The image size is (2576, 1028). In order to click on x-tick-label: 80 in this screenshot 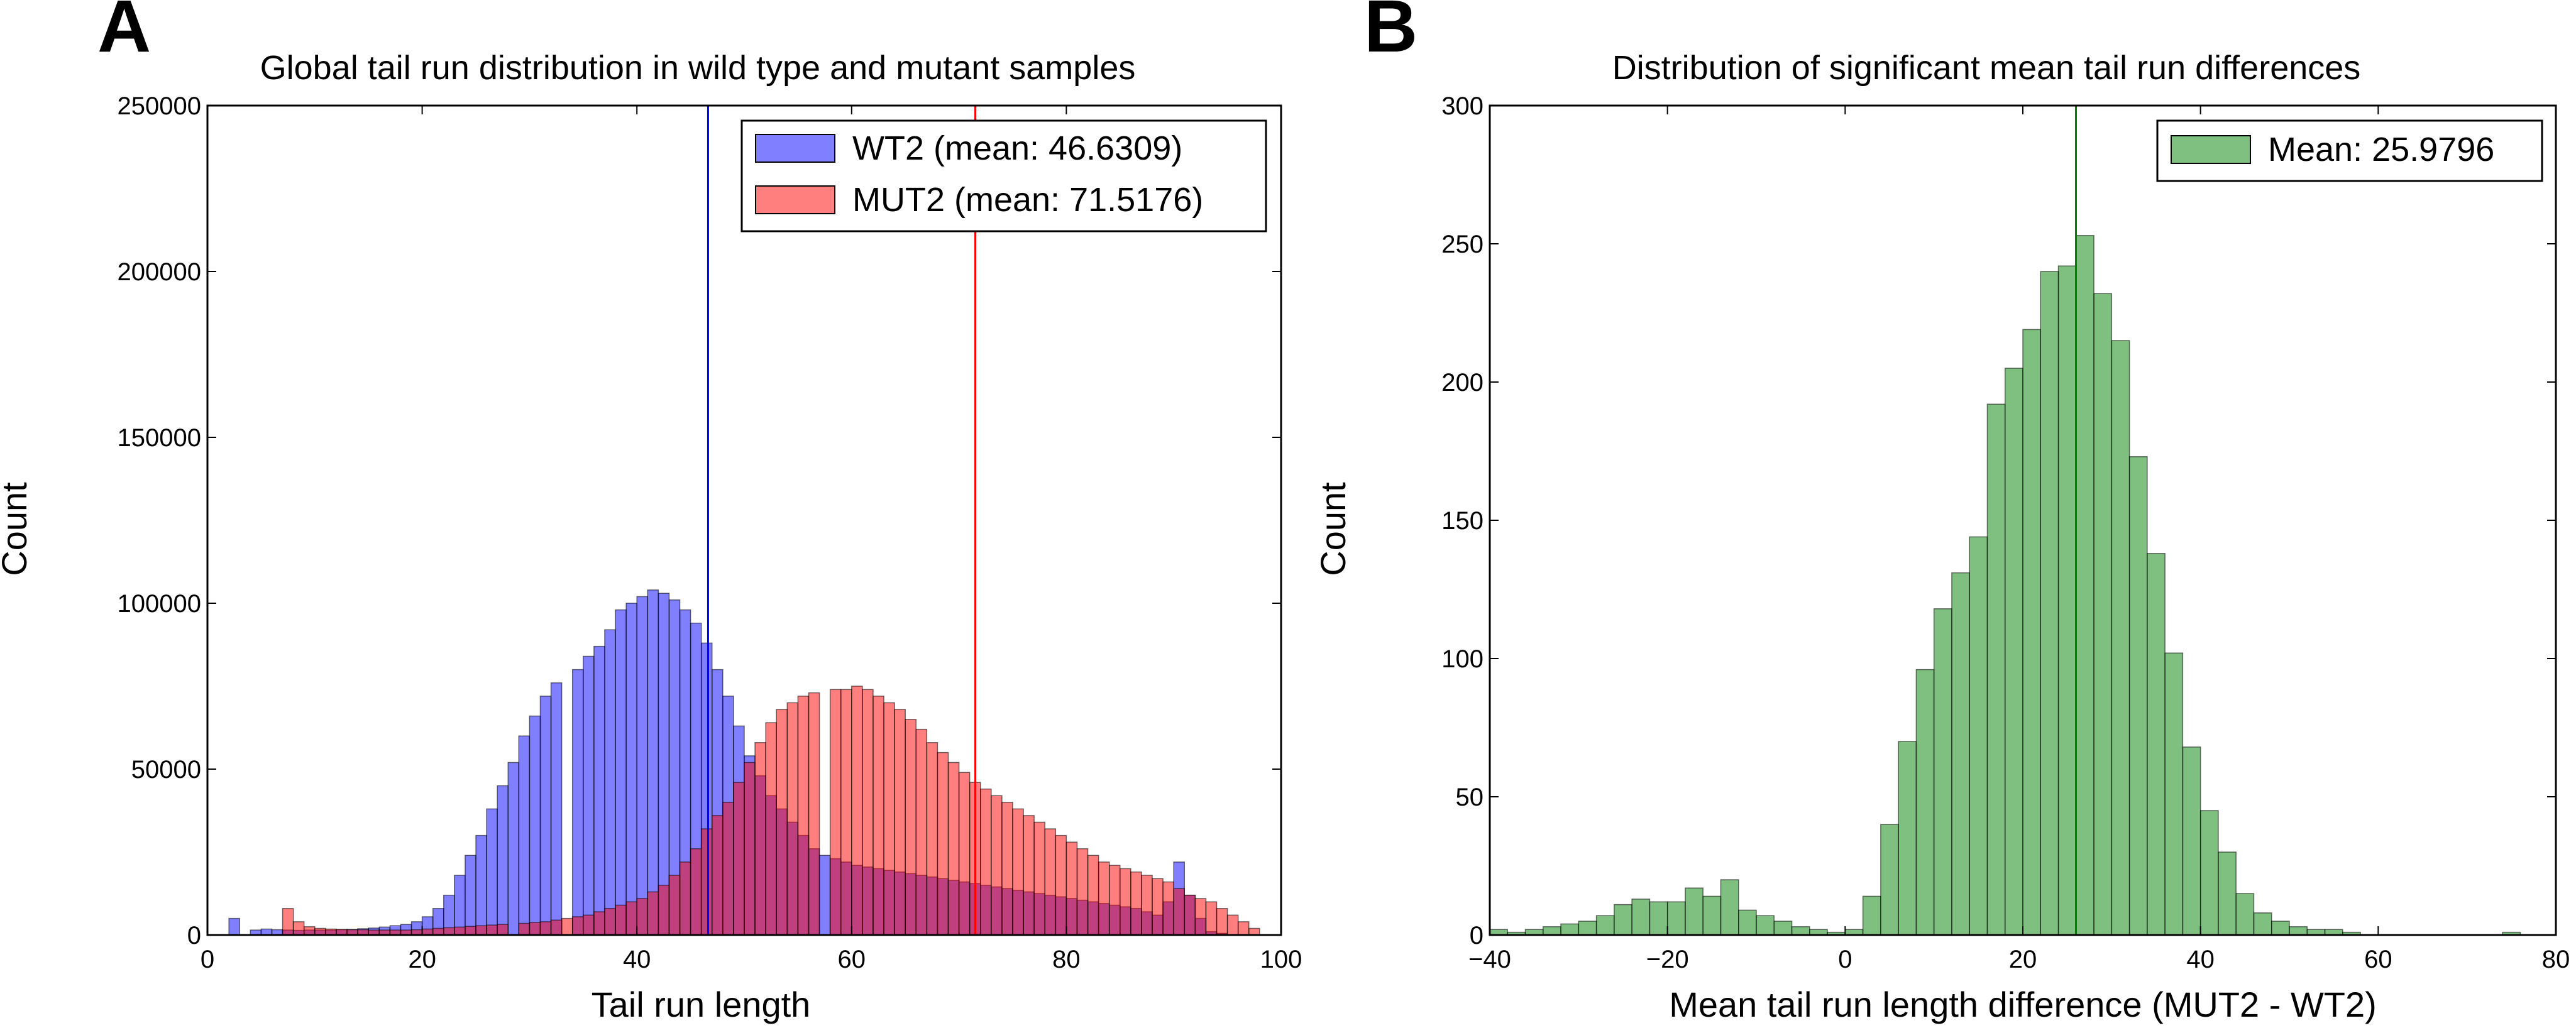, I will do `click(2556, 959)`.